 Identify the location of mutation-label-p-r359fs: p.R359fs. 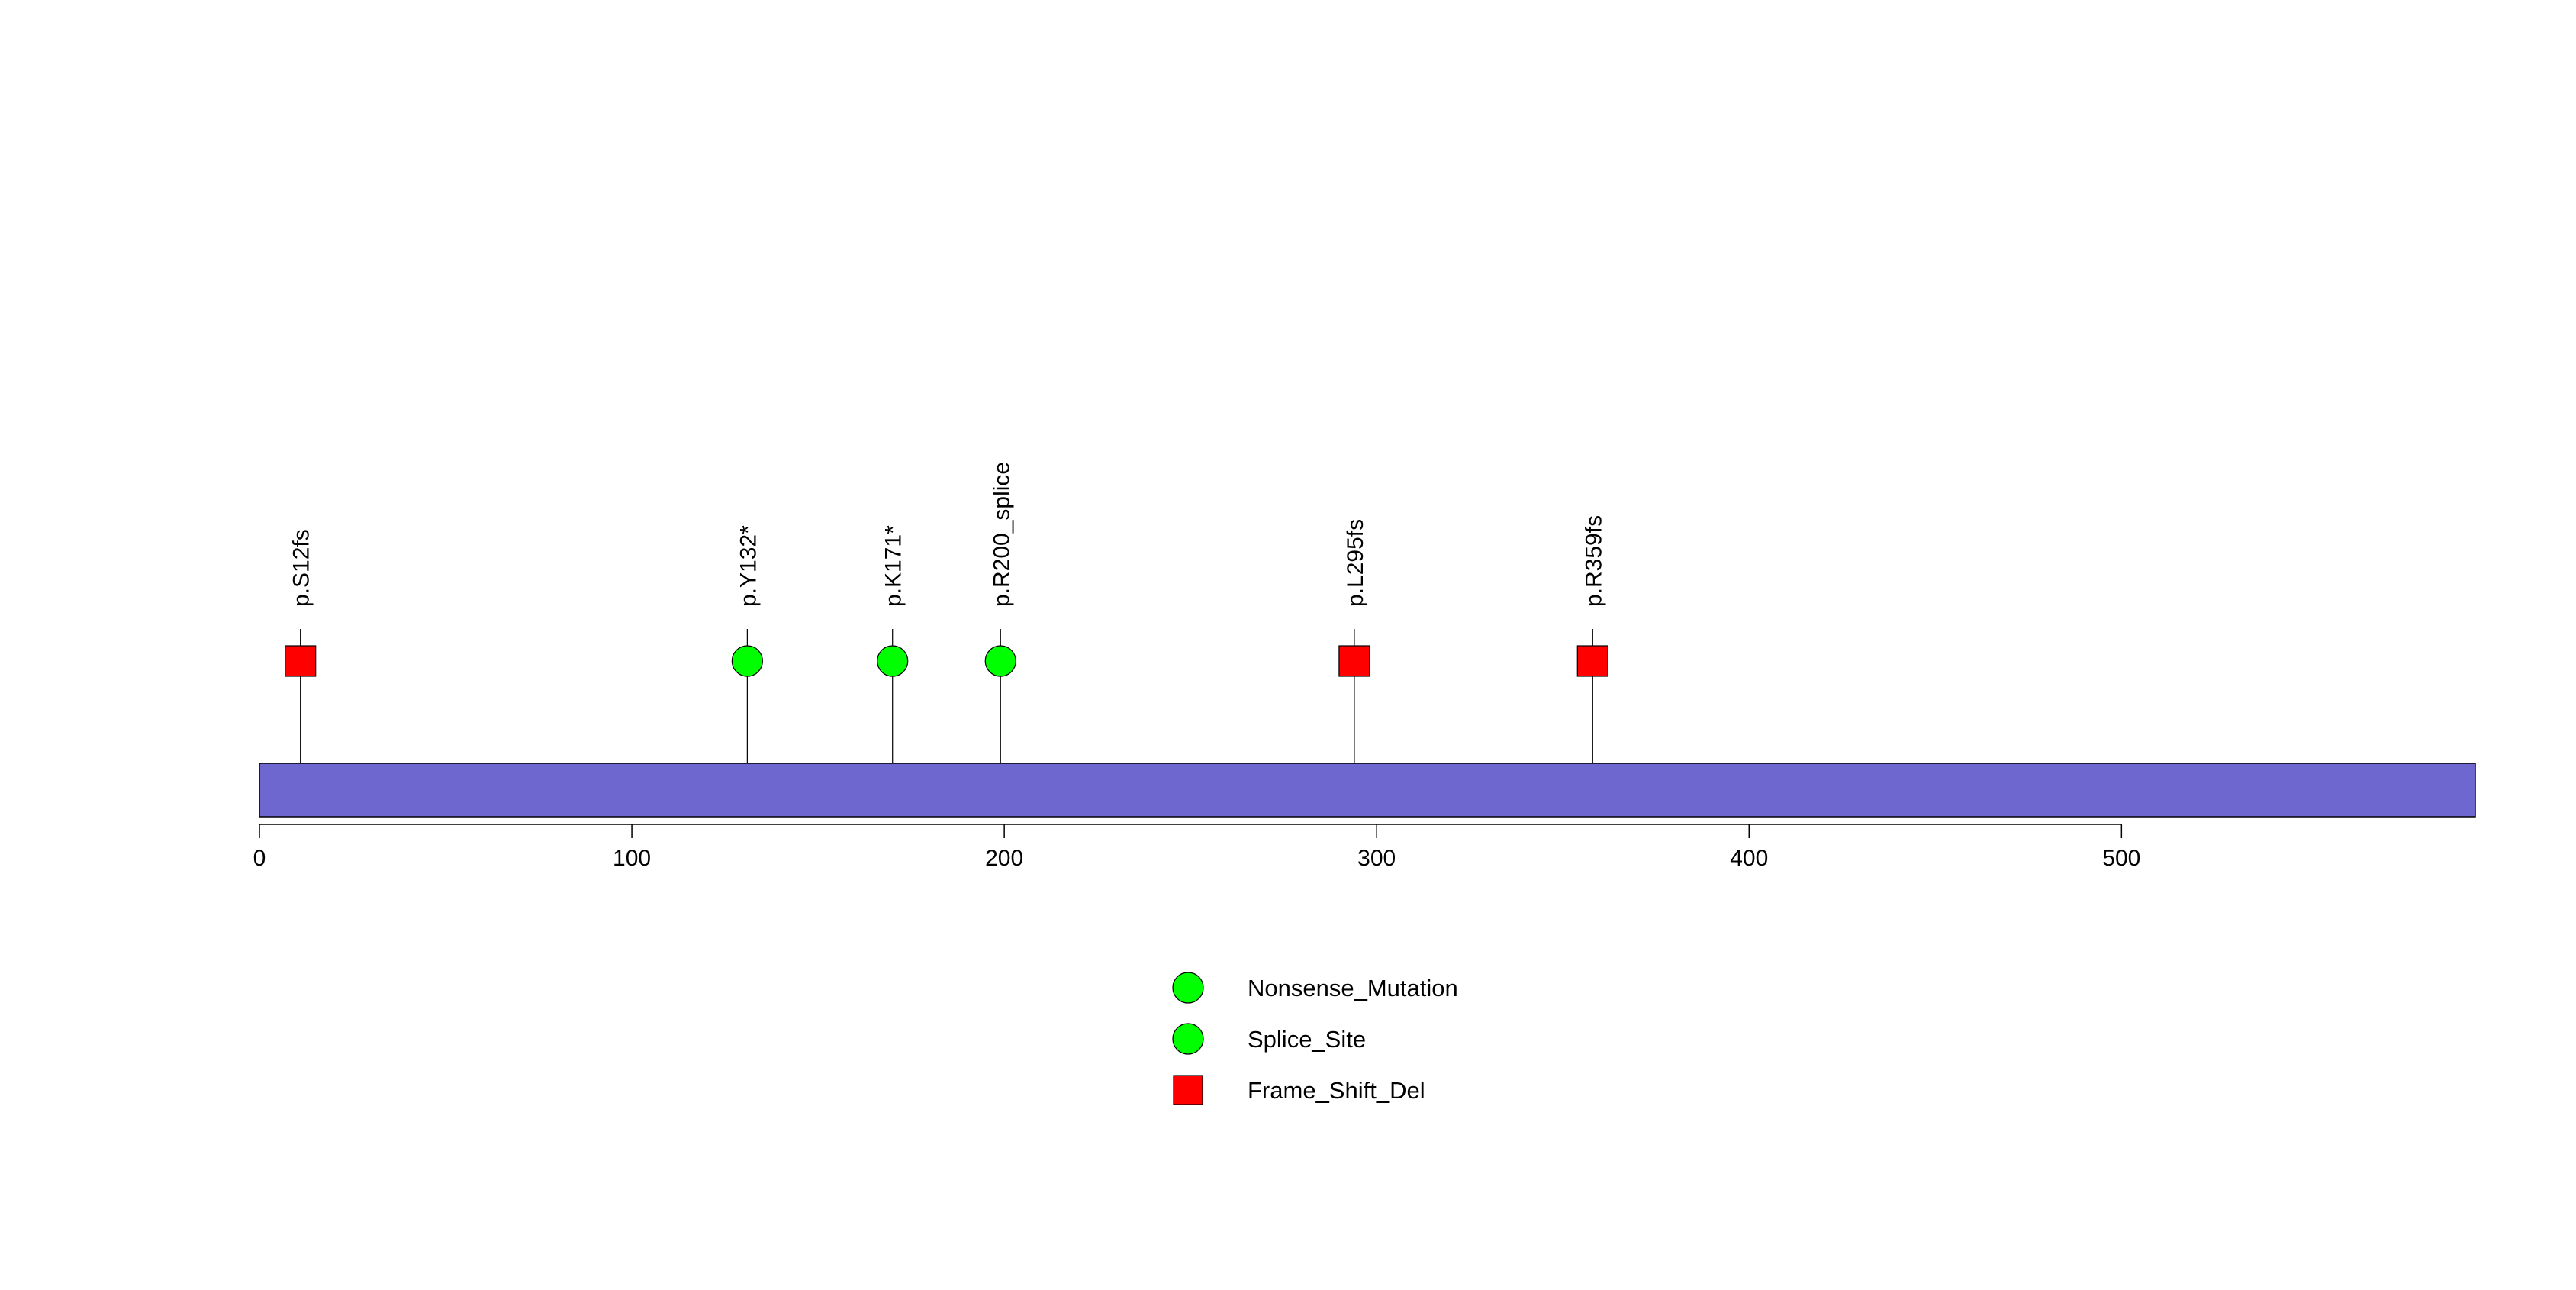
(1593, 561).